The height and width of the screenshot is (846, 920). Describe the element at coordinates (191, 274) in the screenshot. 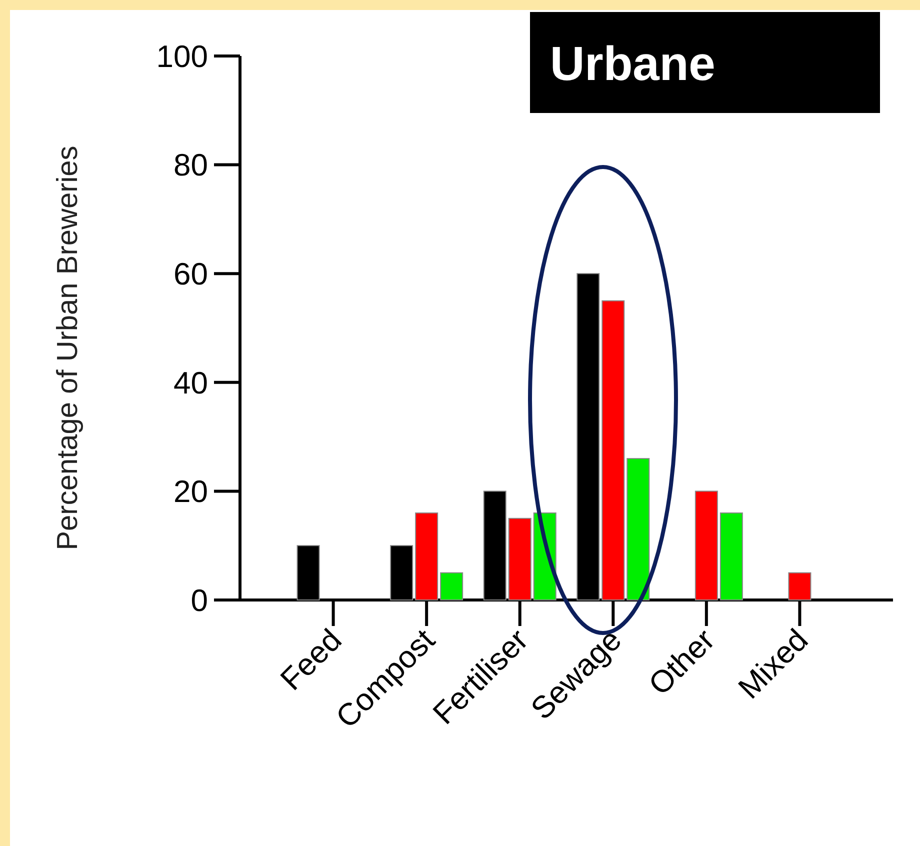

I see `y-tick-label: 60` at that location.